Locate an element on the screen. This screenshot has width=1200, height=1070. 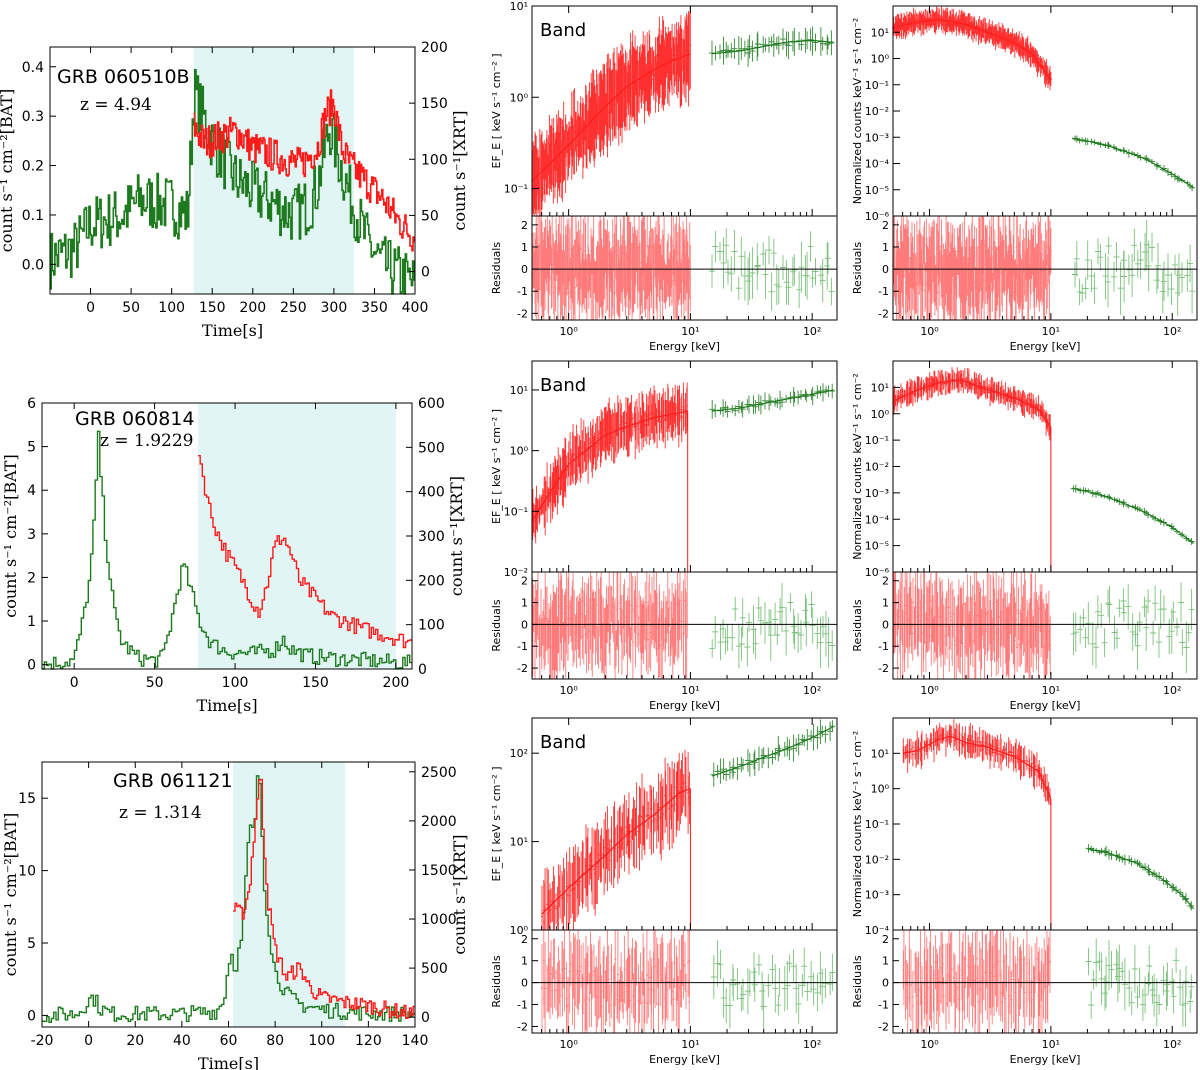
y2-tick-label: 100 is located at coordinates (431, 626).